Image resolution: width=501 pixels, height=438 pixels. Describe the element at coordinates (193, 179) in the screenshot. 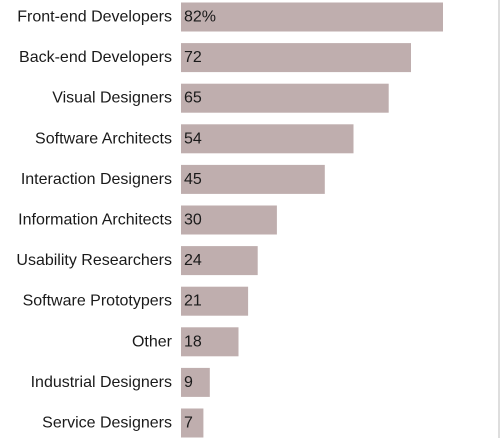

I see `value-label-4: 45` at that location.